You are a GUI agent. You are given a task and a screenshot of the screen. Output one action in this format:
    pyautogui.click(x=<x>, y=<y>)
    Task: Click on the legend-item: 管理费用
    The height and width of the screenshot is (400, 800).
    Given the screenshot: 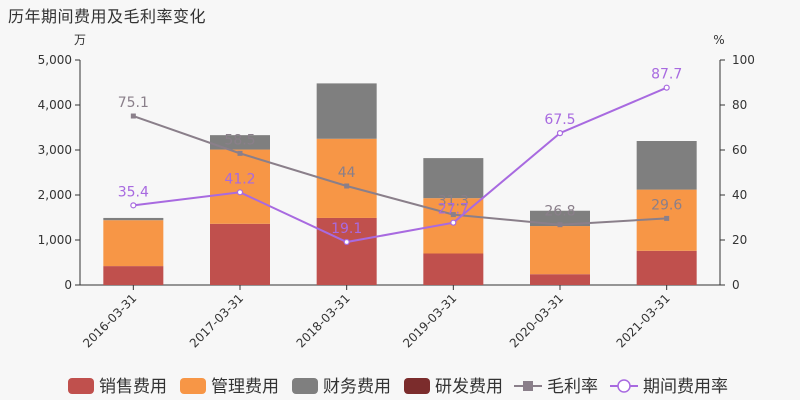 What is the action you would take?
    pyautogui.click(x=229, y=387)
    